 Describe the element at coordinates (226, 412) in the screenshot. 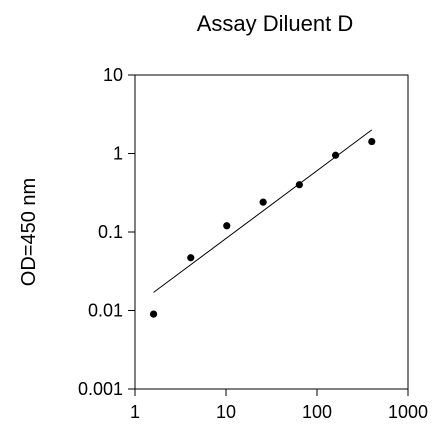

I see `x-tick-label: 10` at that location.